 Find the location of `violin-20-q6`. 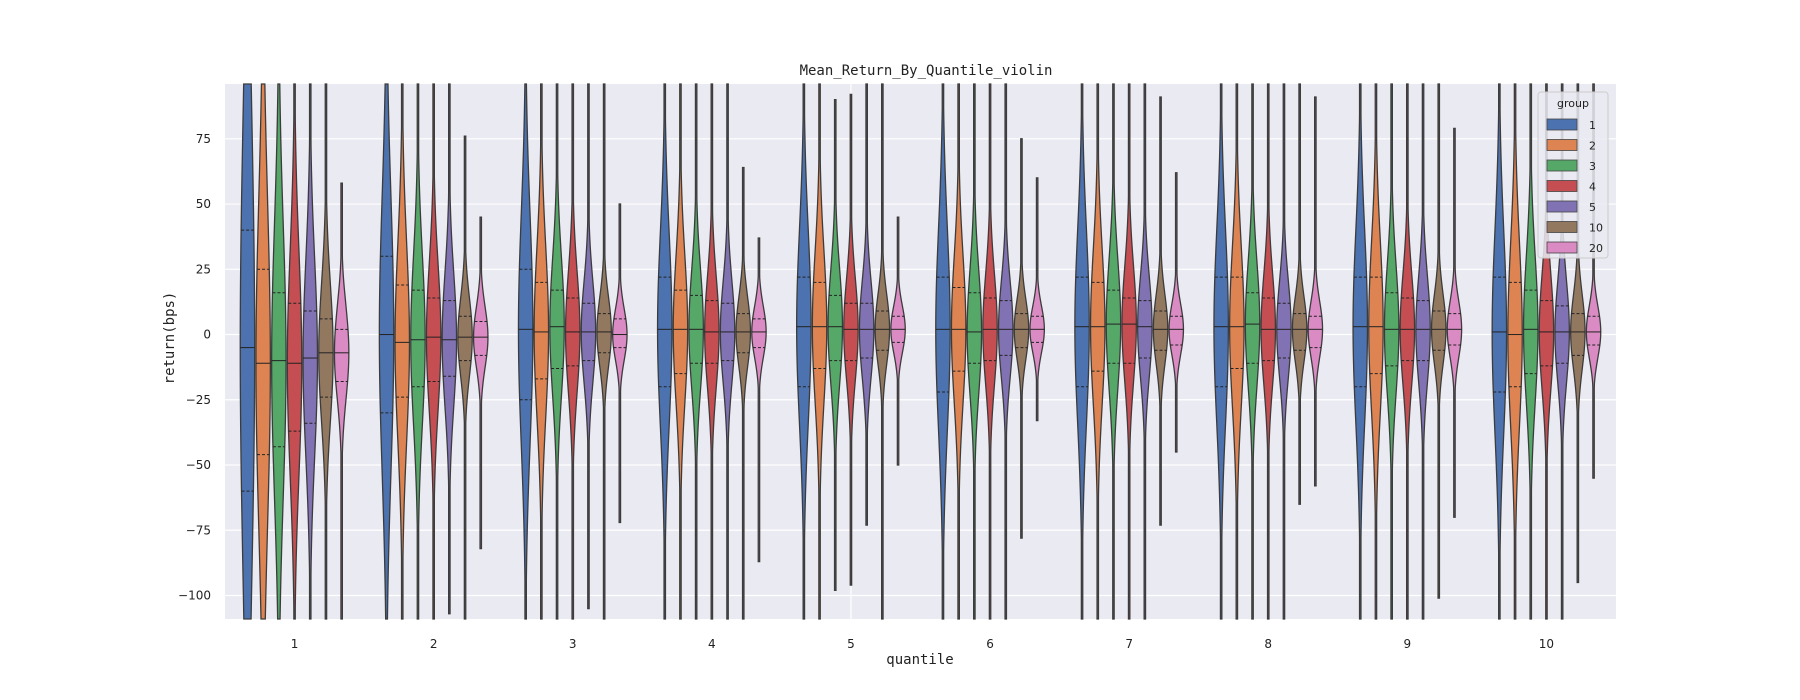

violin-20-q6 is located at coordinates (1037, 299).